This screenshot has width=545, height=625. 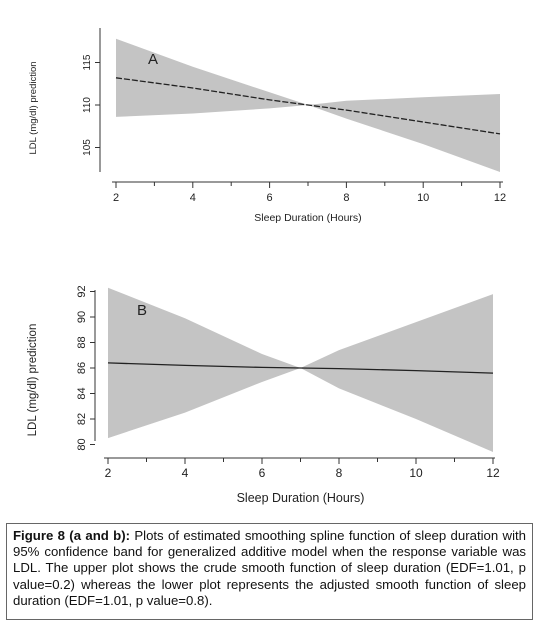 I want to click on panel-label: B, so click(x=142, y=310).